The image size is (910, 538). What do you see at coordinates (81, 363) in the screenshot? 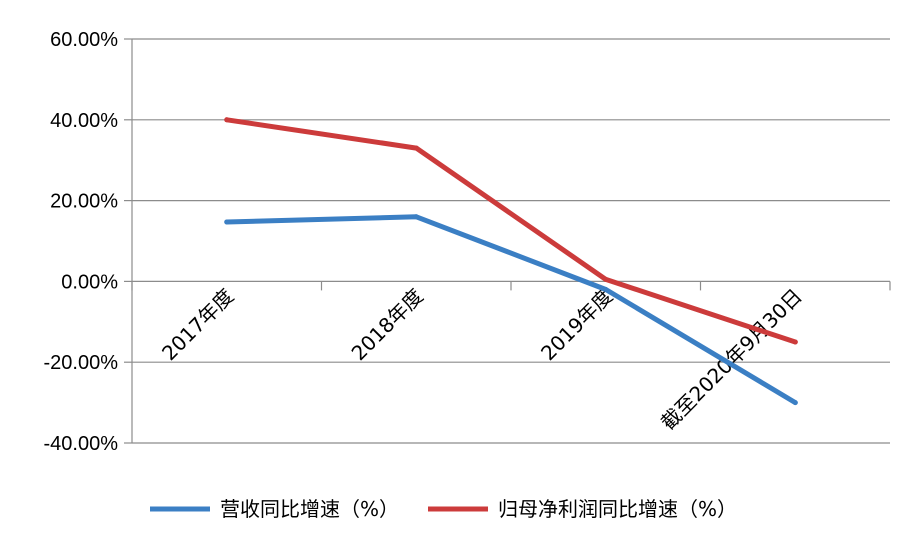
I see `y-tick-label: -20.00%` at bounding box center [81, 363].